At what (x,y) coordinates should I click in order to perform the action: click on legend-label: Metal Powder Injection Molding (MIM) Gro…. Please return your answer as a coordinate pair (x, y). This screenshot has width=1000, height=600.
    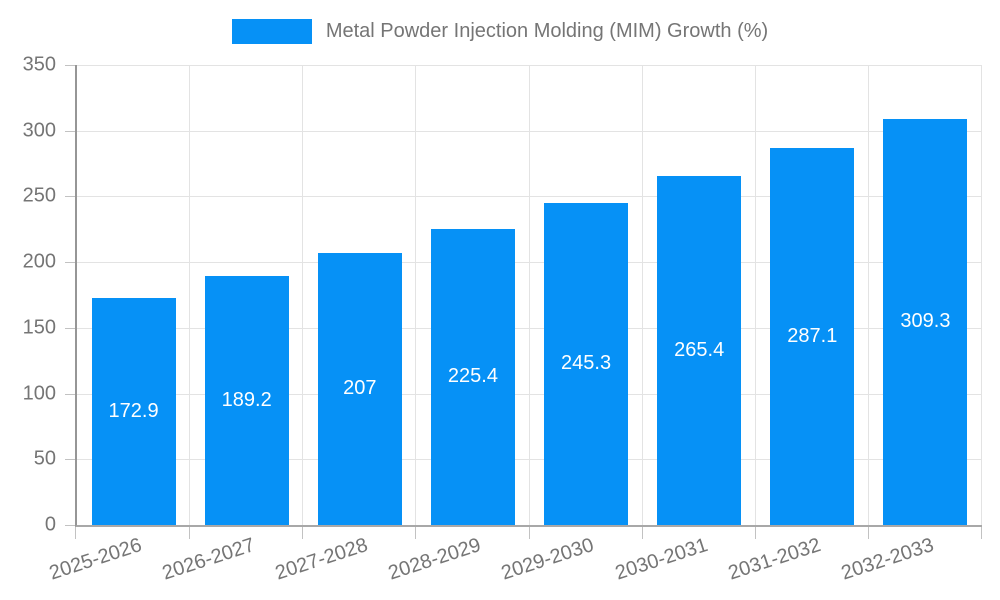
    Looking at the image, I should click on (547, 30).